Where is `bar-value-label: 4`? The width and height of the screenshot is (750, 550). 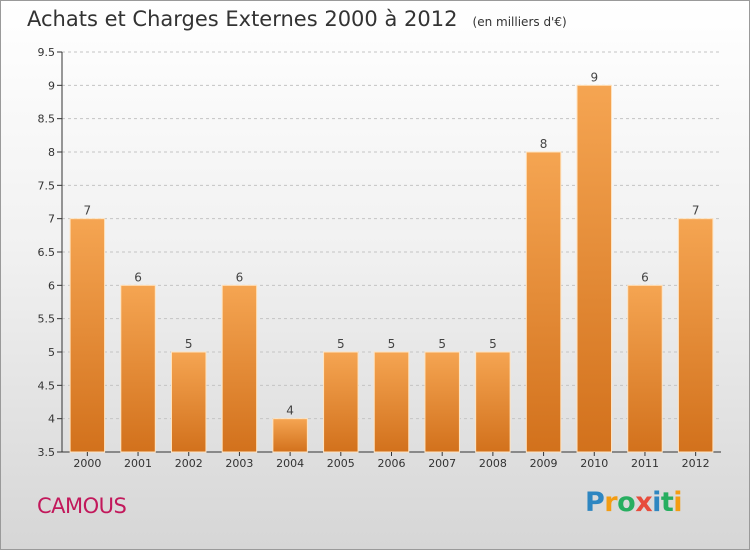 bar-value-label: 4 is located at coordinates (290, 411).